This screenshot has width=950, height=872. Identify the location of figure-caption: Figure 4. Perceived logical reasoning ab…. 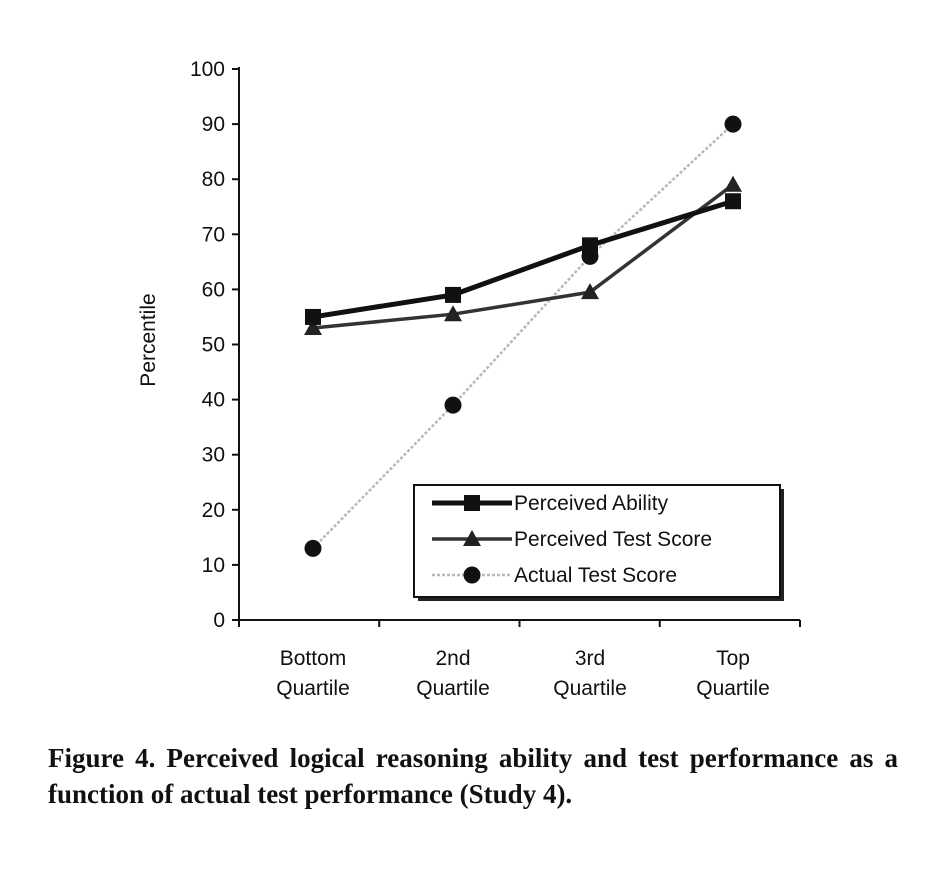
(473, 776).